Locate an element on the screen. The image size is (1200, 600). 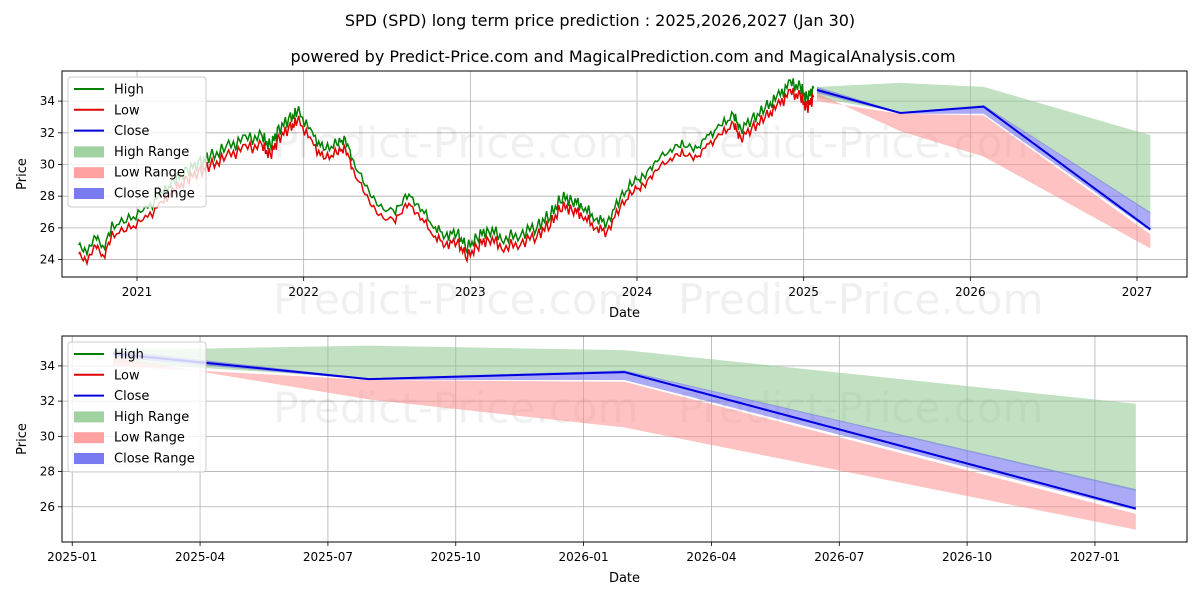
x-tick-label: 2025-04 is located at coordinates (200, 557).